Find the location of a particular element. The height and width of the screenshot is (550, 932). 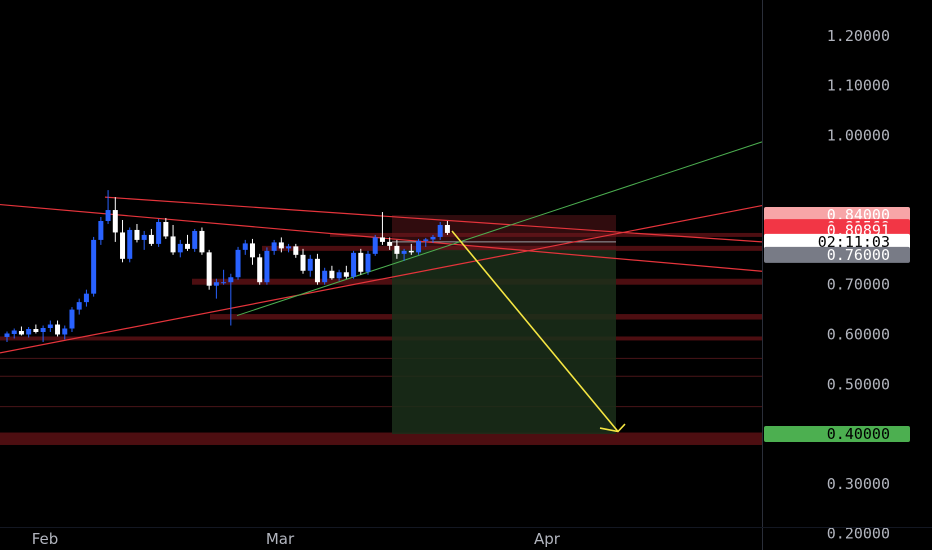

projection-arrow-head is located at coordinates (612, 428).